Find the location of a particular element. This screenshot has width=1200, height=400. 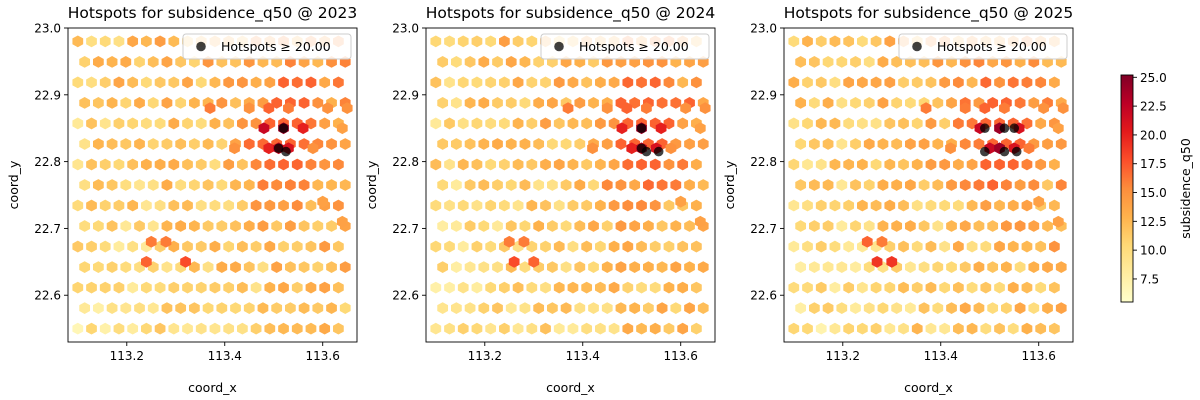

y-tick-label: 22.6 is located at coordinates (405, 296).